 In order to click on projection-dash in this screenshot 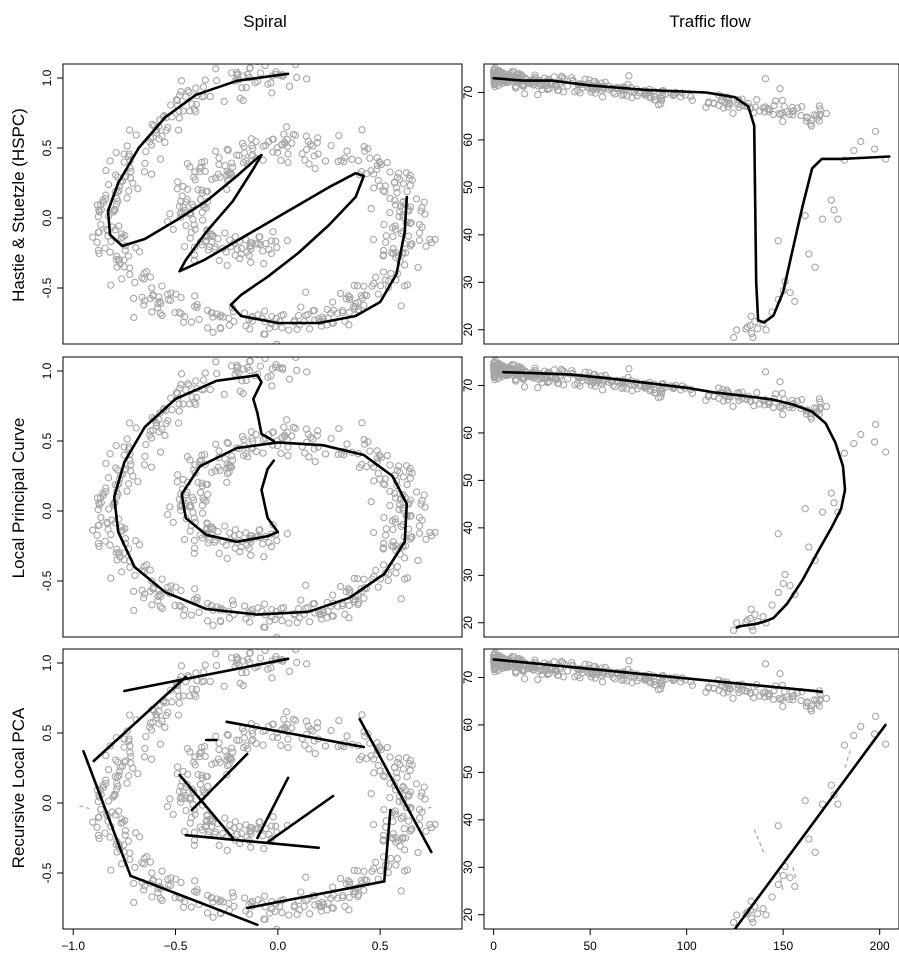, I will do `click(848, 758)`.